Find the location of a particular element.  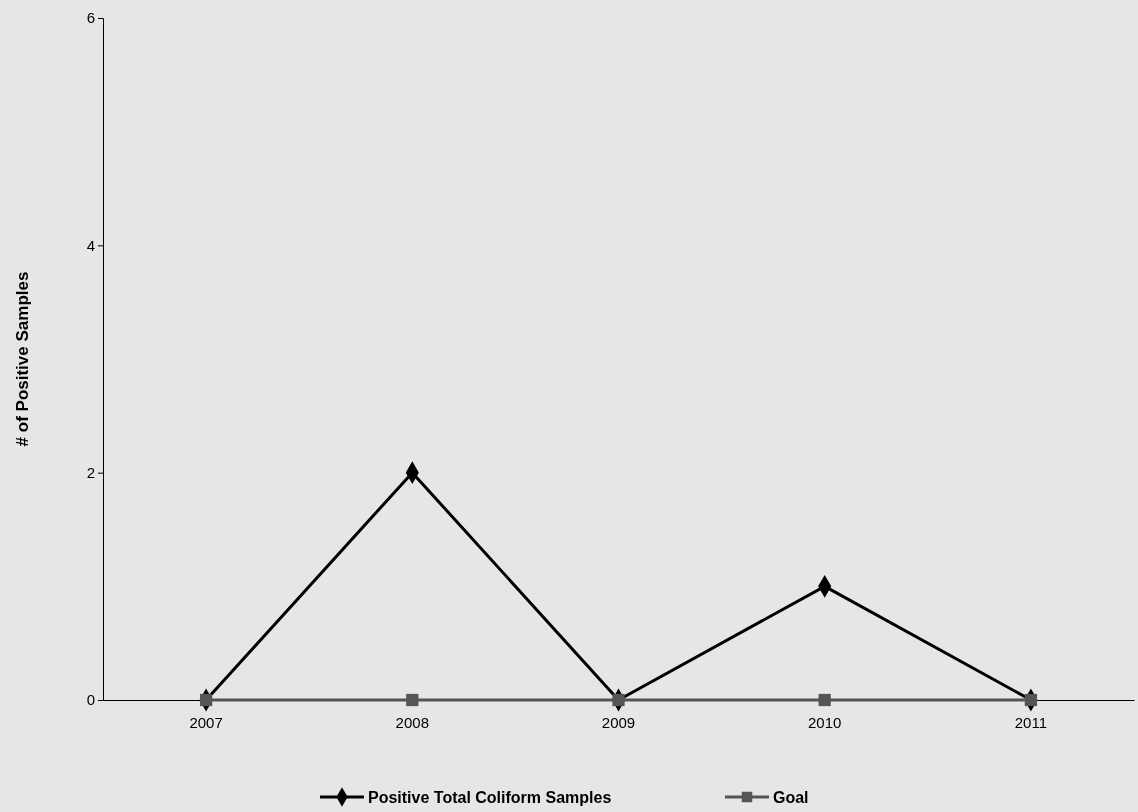

y-tick-label: 6 is located at coordinates (90, 18).